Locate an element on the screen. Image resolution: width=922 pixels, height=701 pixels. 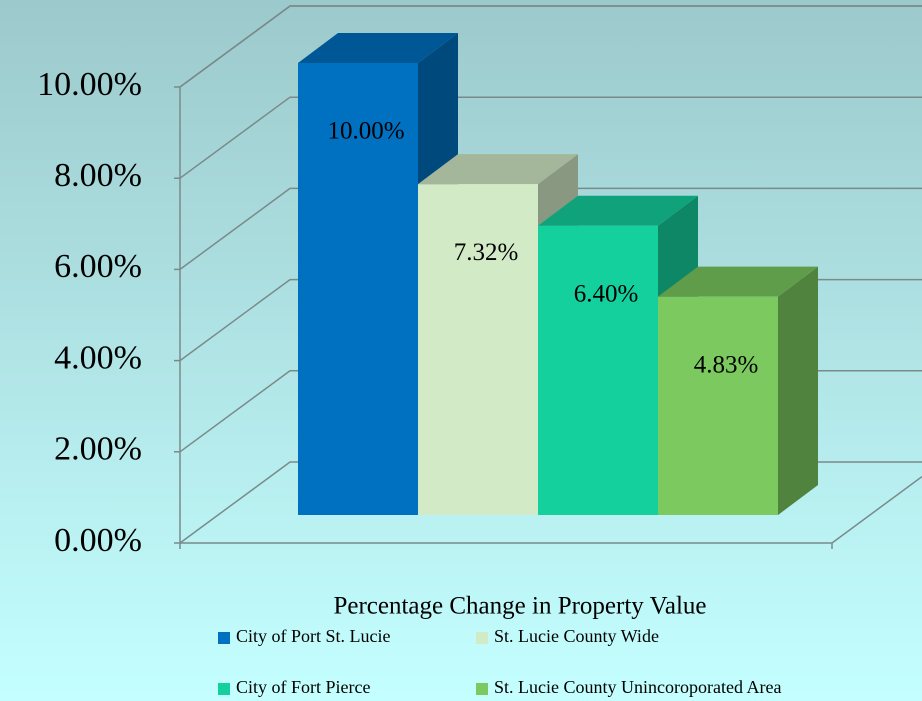
bar-side is located at coordinates (798, 390).